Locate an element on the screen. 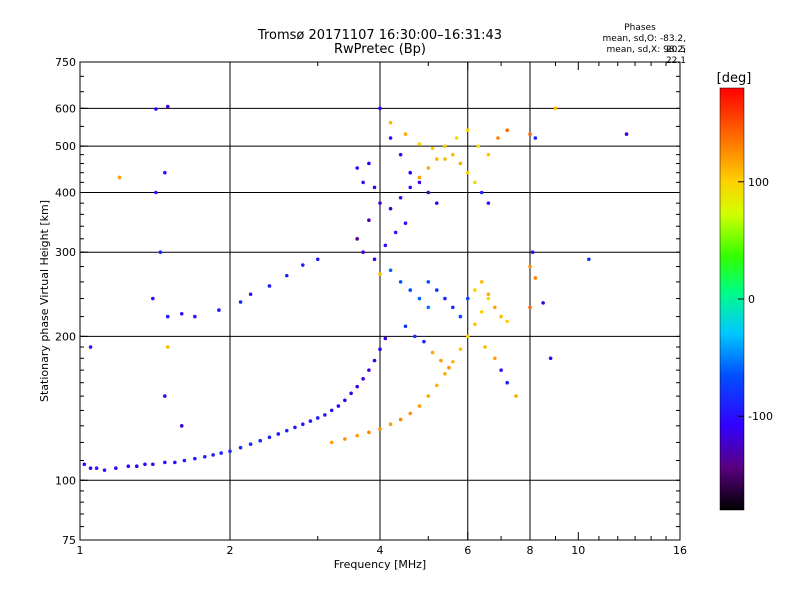 Image resolution: width=800 pixels, height=600 pixels. x-tick-label: 1 is located at coordinates (80, 550).